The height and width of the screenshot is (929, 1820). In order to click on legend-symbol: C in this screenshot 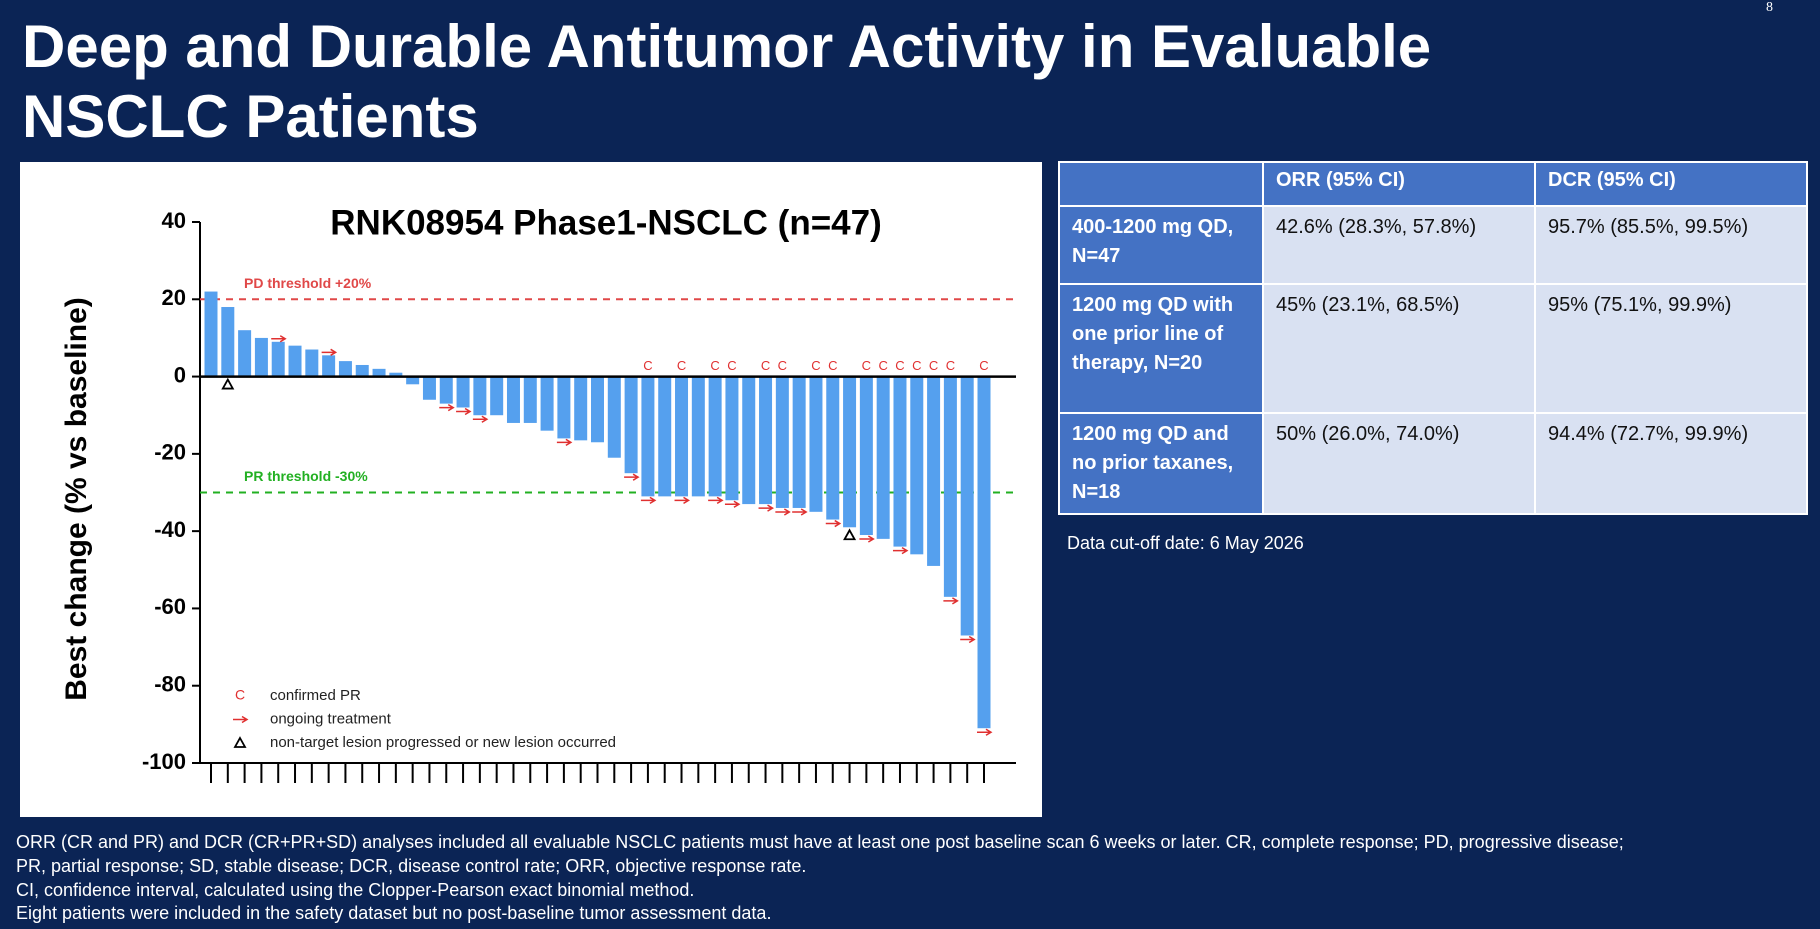, I will do `click(240, 695)`.